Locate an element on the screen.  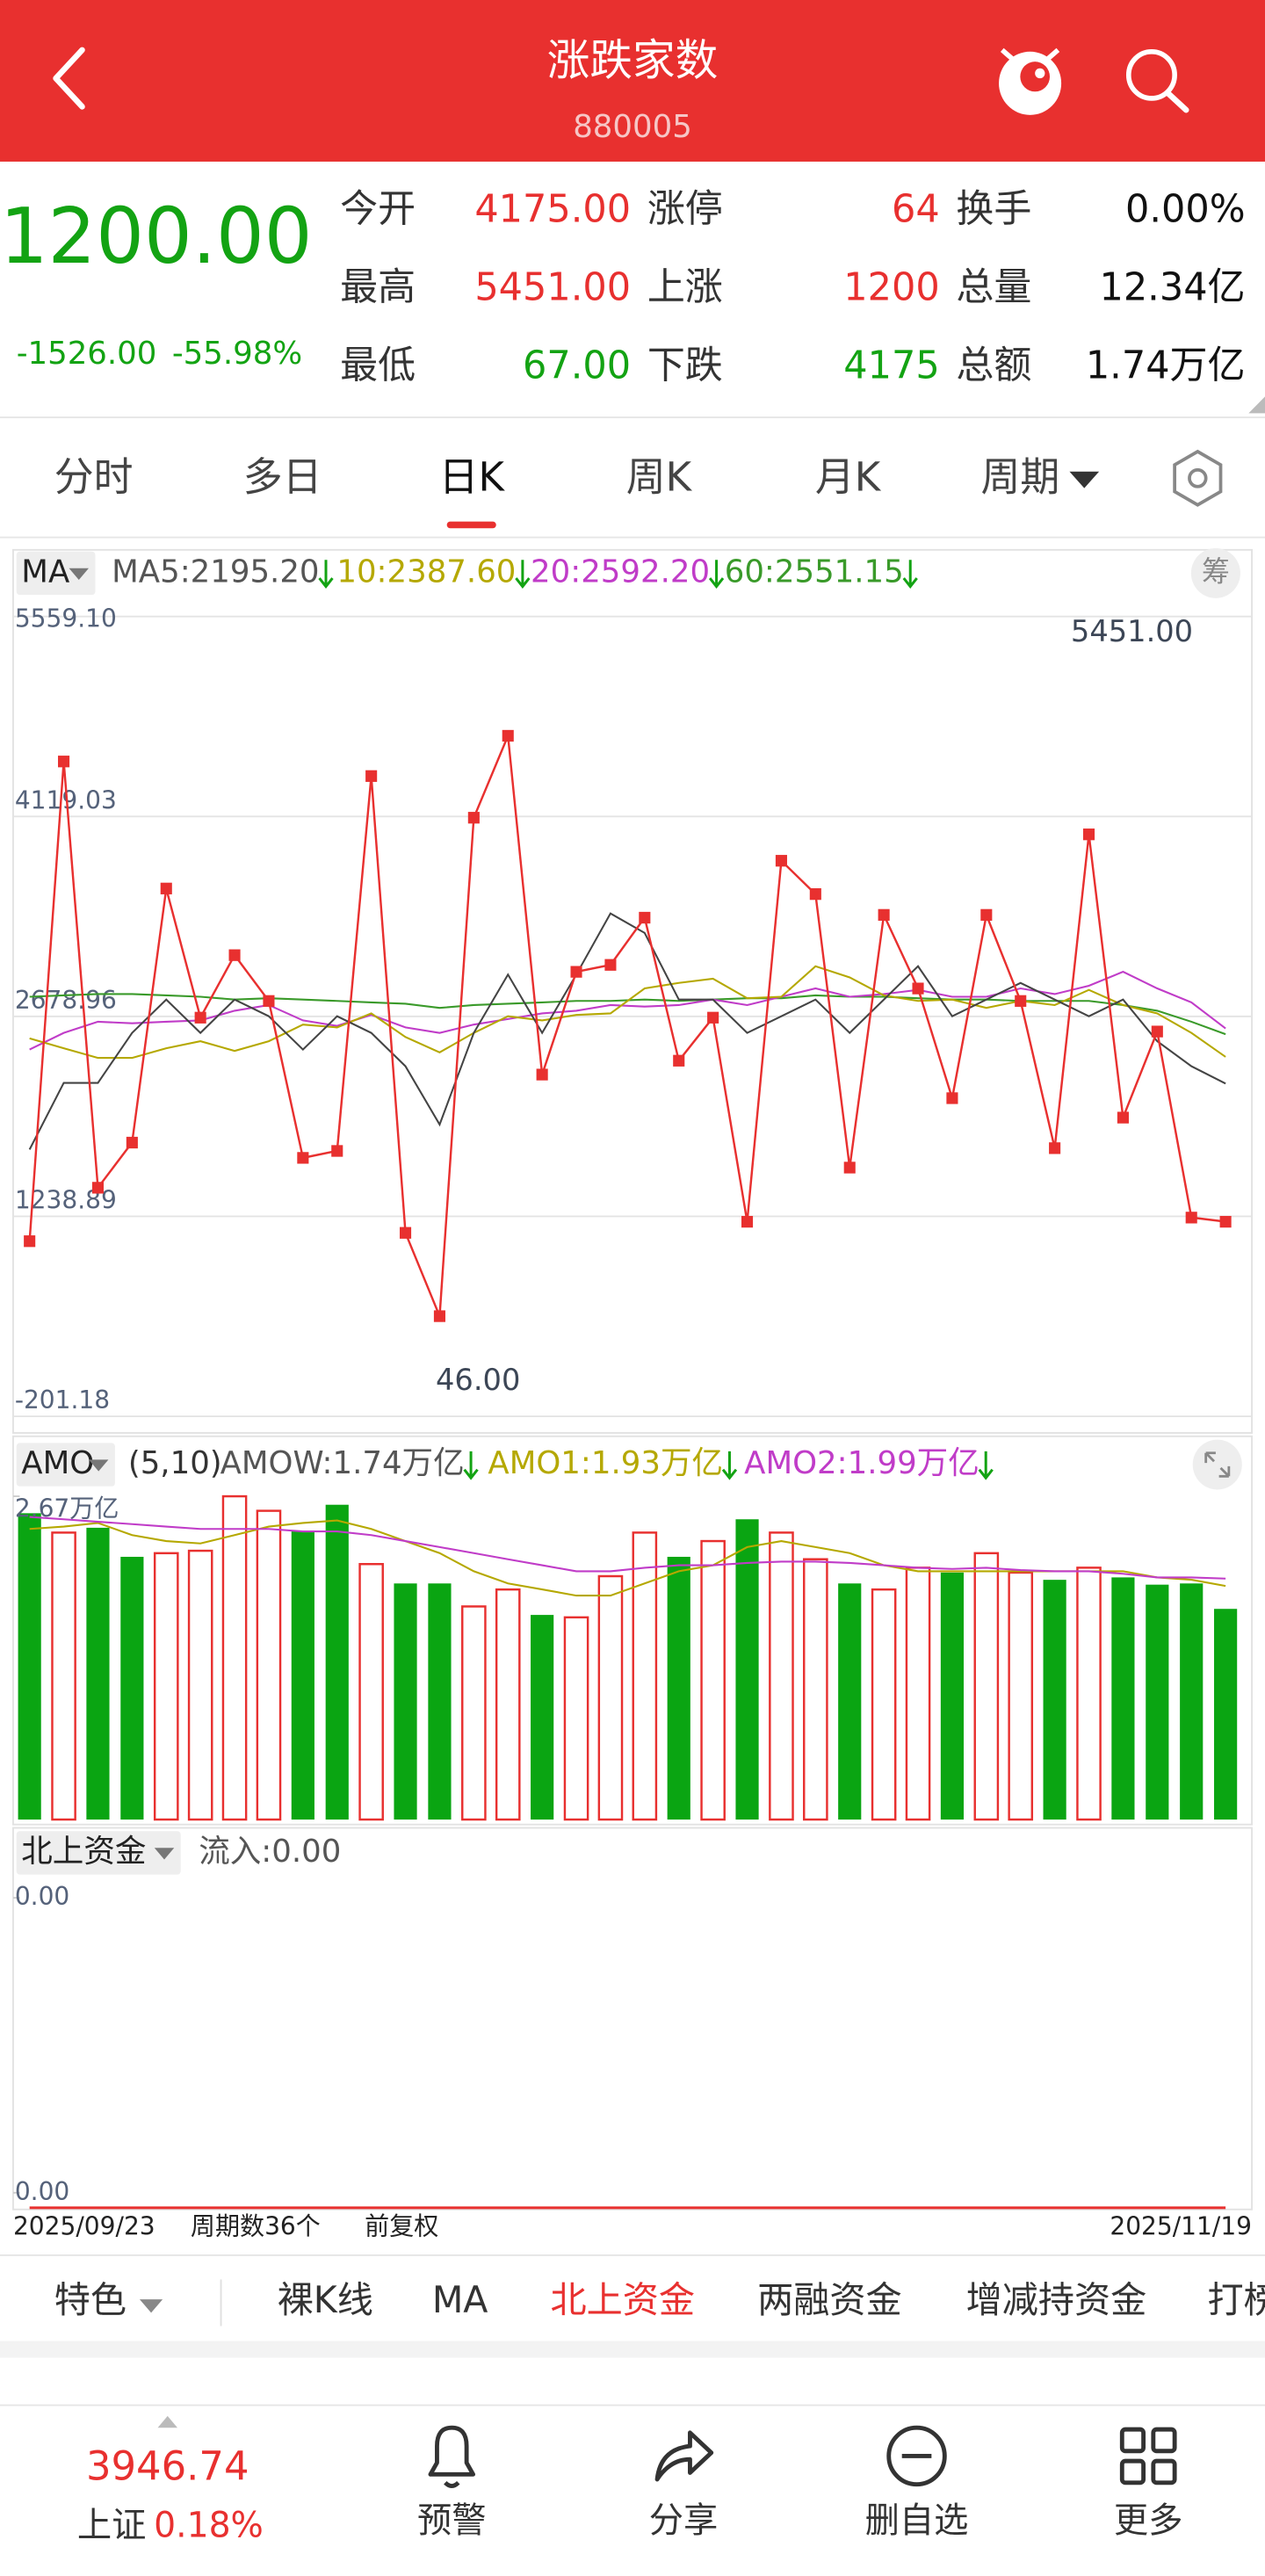
search-button is located at coordinates (1157, 80).